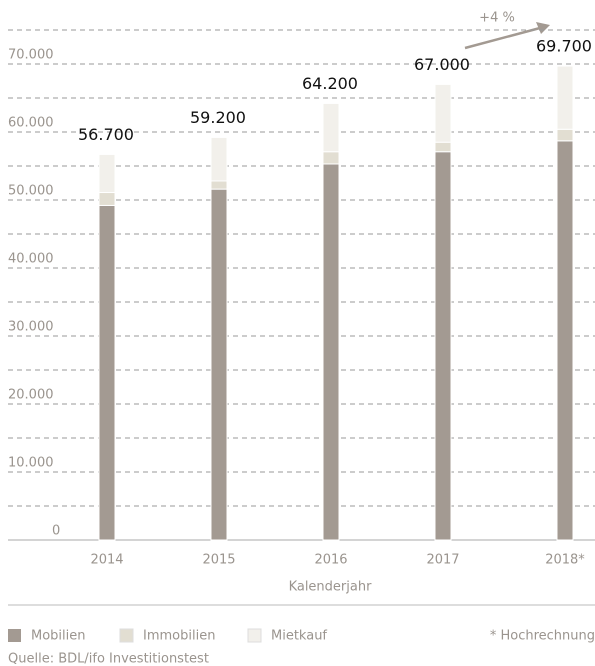 The image size is (595, 666). What do you see at coordinates (497, 18) in the screenshot?
I see `annotation: +4 %` at bounding box center [497, 18].